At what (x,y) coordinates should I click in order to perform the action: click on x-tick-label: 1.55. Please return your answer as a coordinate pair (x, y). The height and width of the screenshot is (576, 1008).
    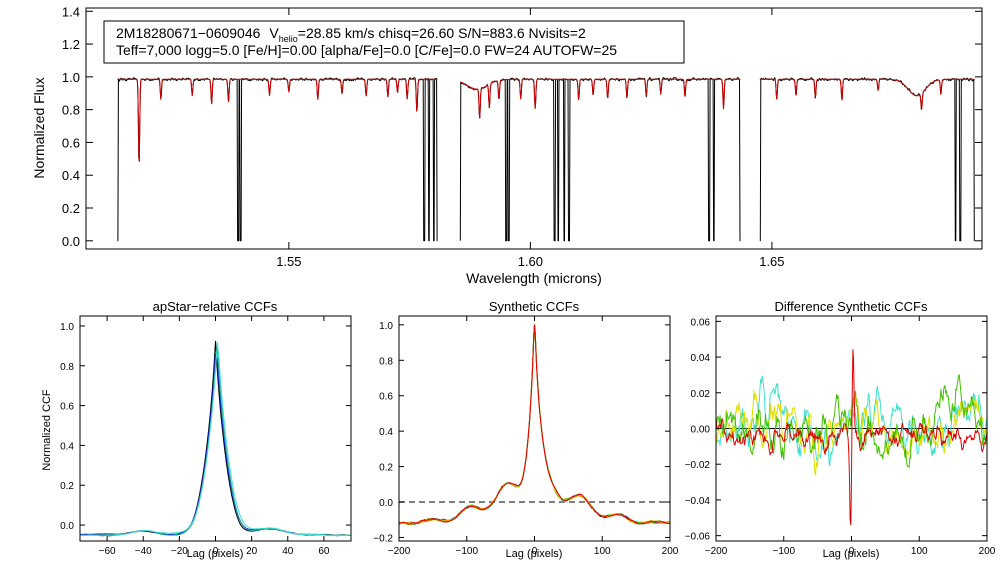
    Looking at the image, I should click on (288, 261).